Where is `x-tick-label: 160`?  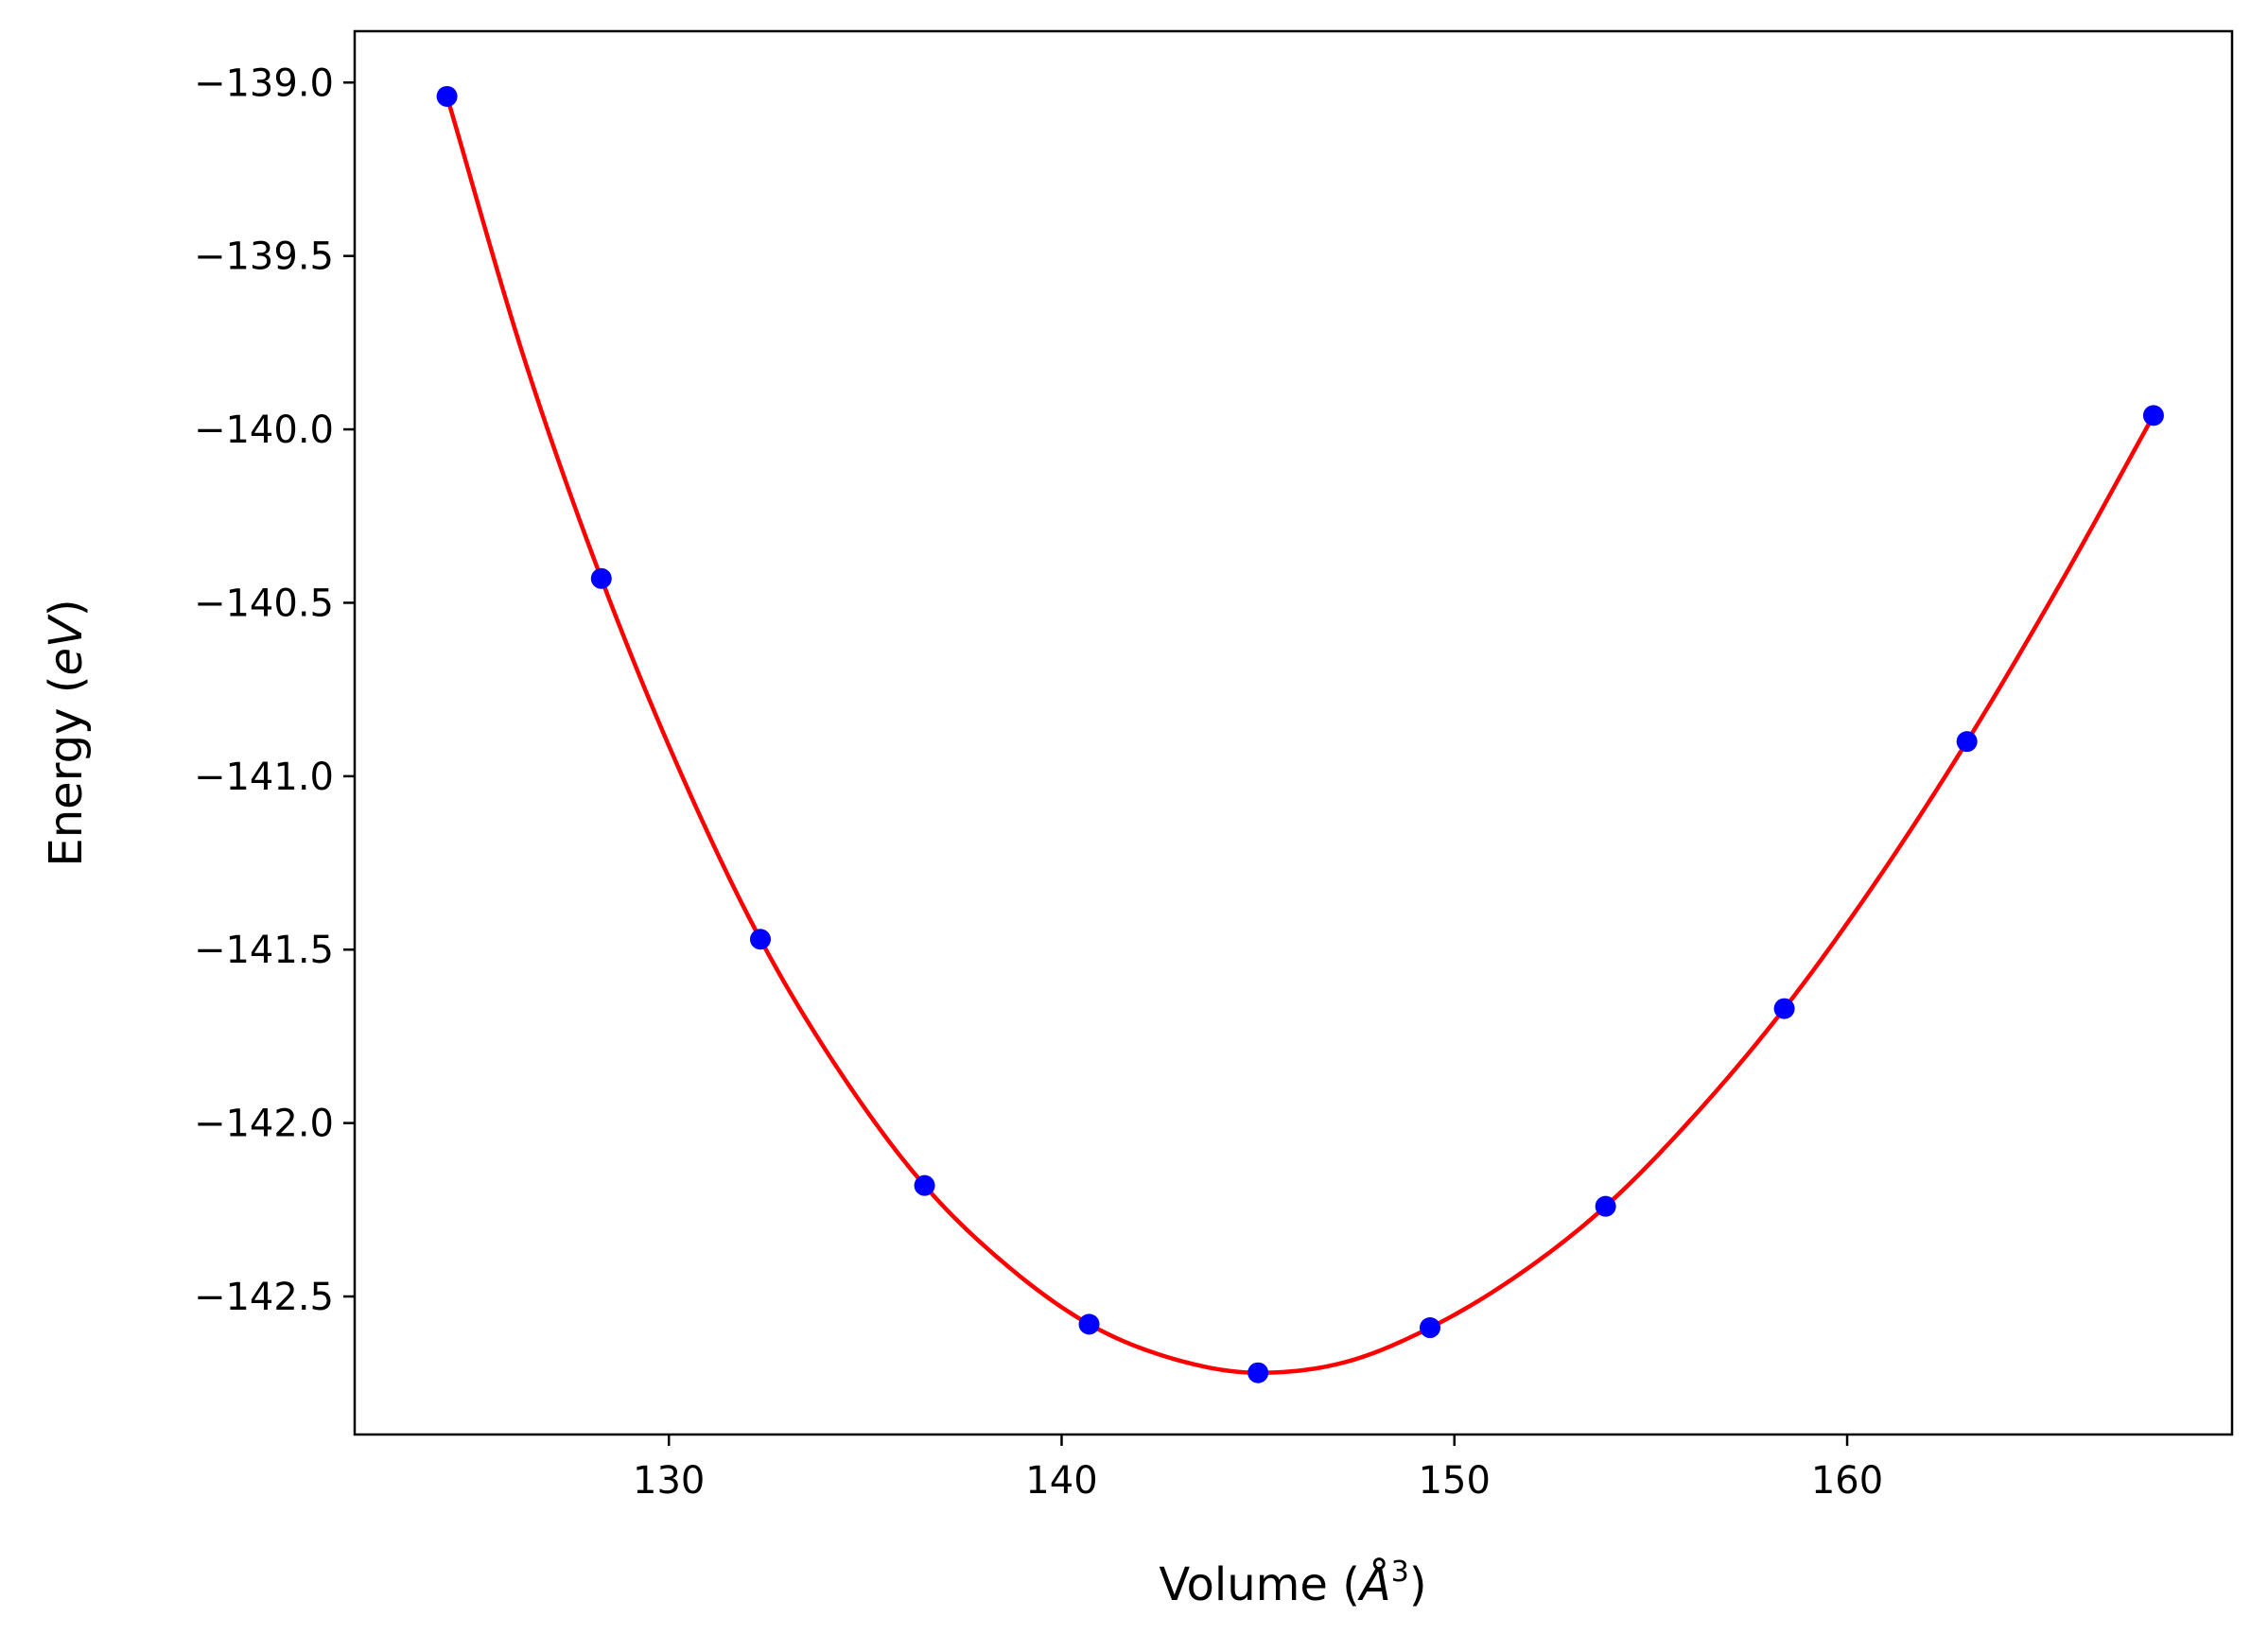
x-tick-label: 160 is located at coordinates (1847, 1481).